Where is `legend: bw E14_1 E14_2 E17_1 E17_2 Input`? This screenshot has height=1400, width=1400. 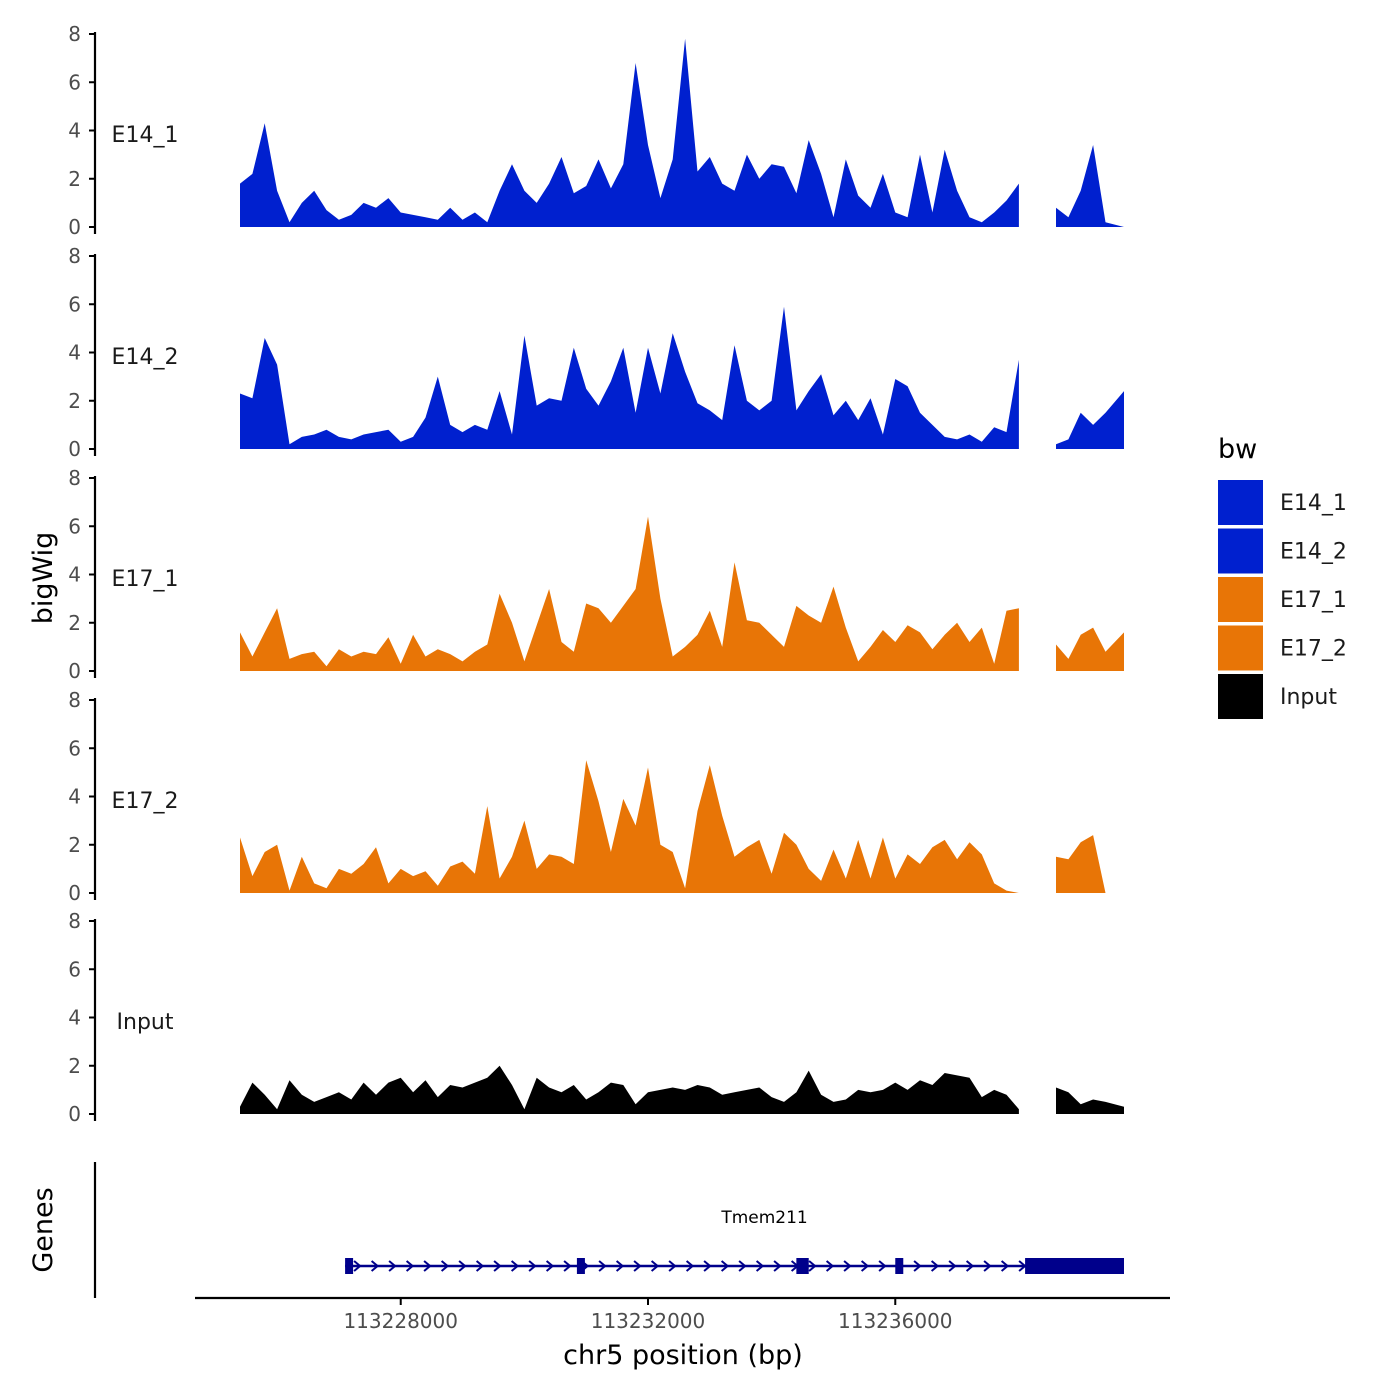
legend: bw E14_1 E14_2 E17_1 E17_2 Input is located at coordinates (1282, 576).